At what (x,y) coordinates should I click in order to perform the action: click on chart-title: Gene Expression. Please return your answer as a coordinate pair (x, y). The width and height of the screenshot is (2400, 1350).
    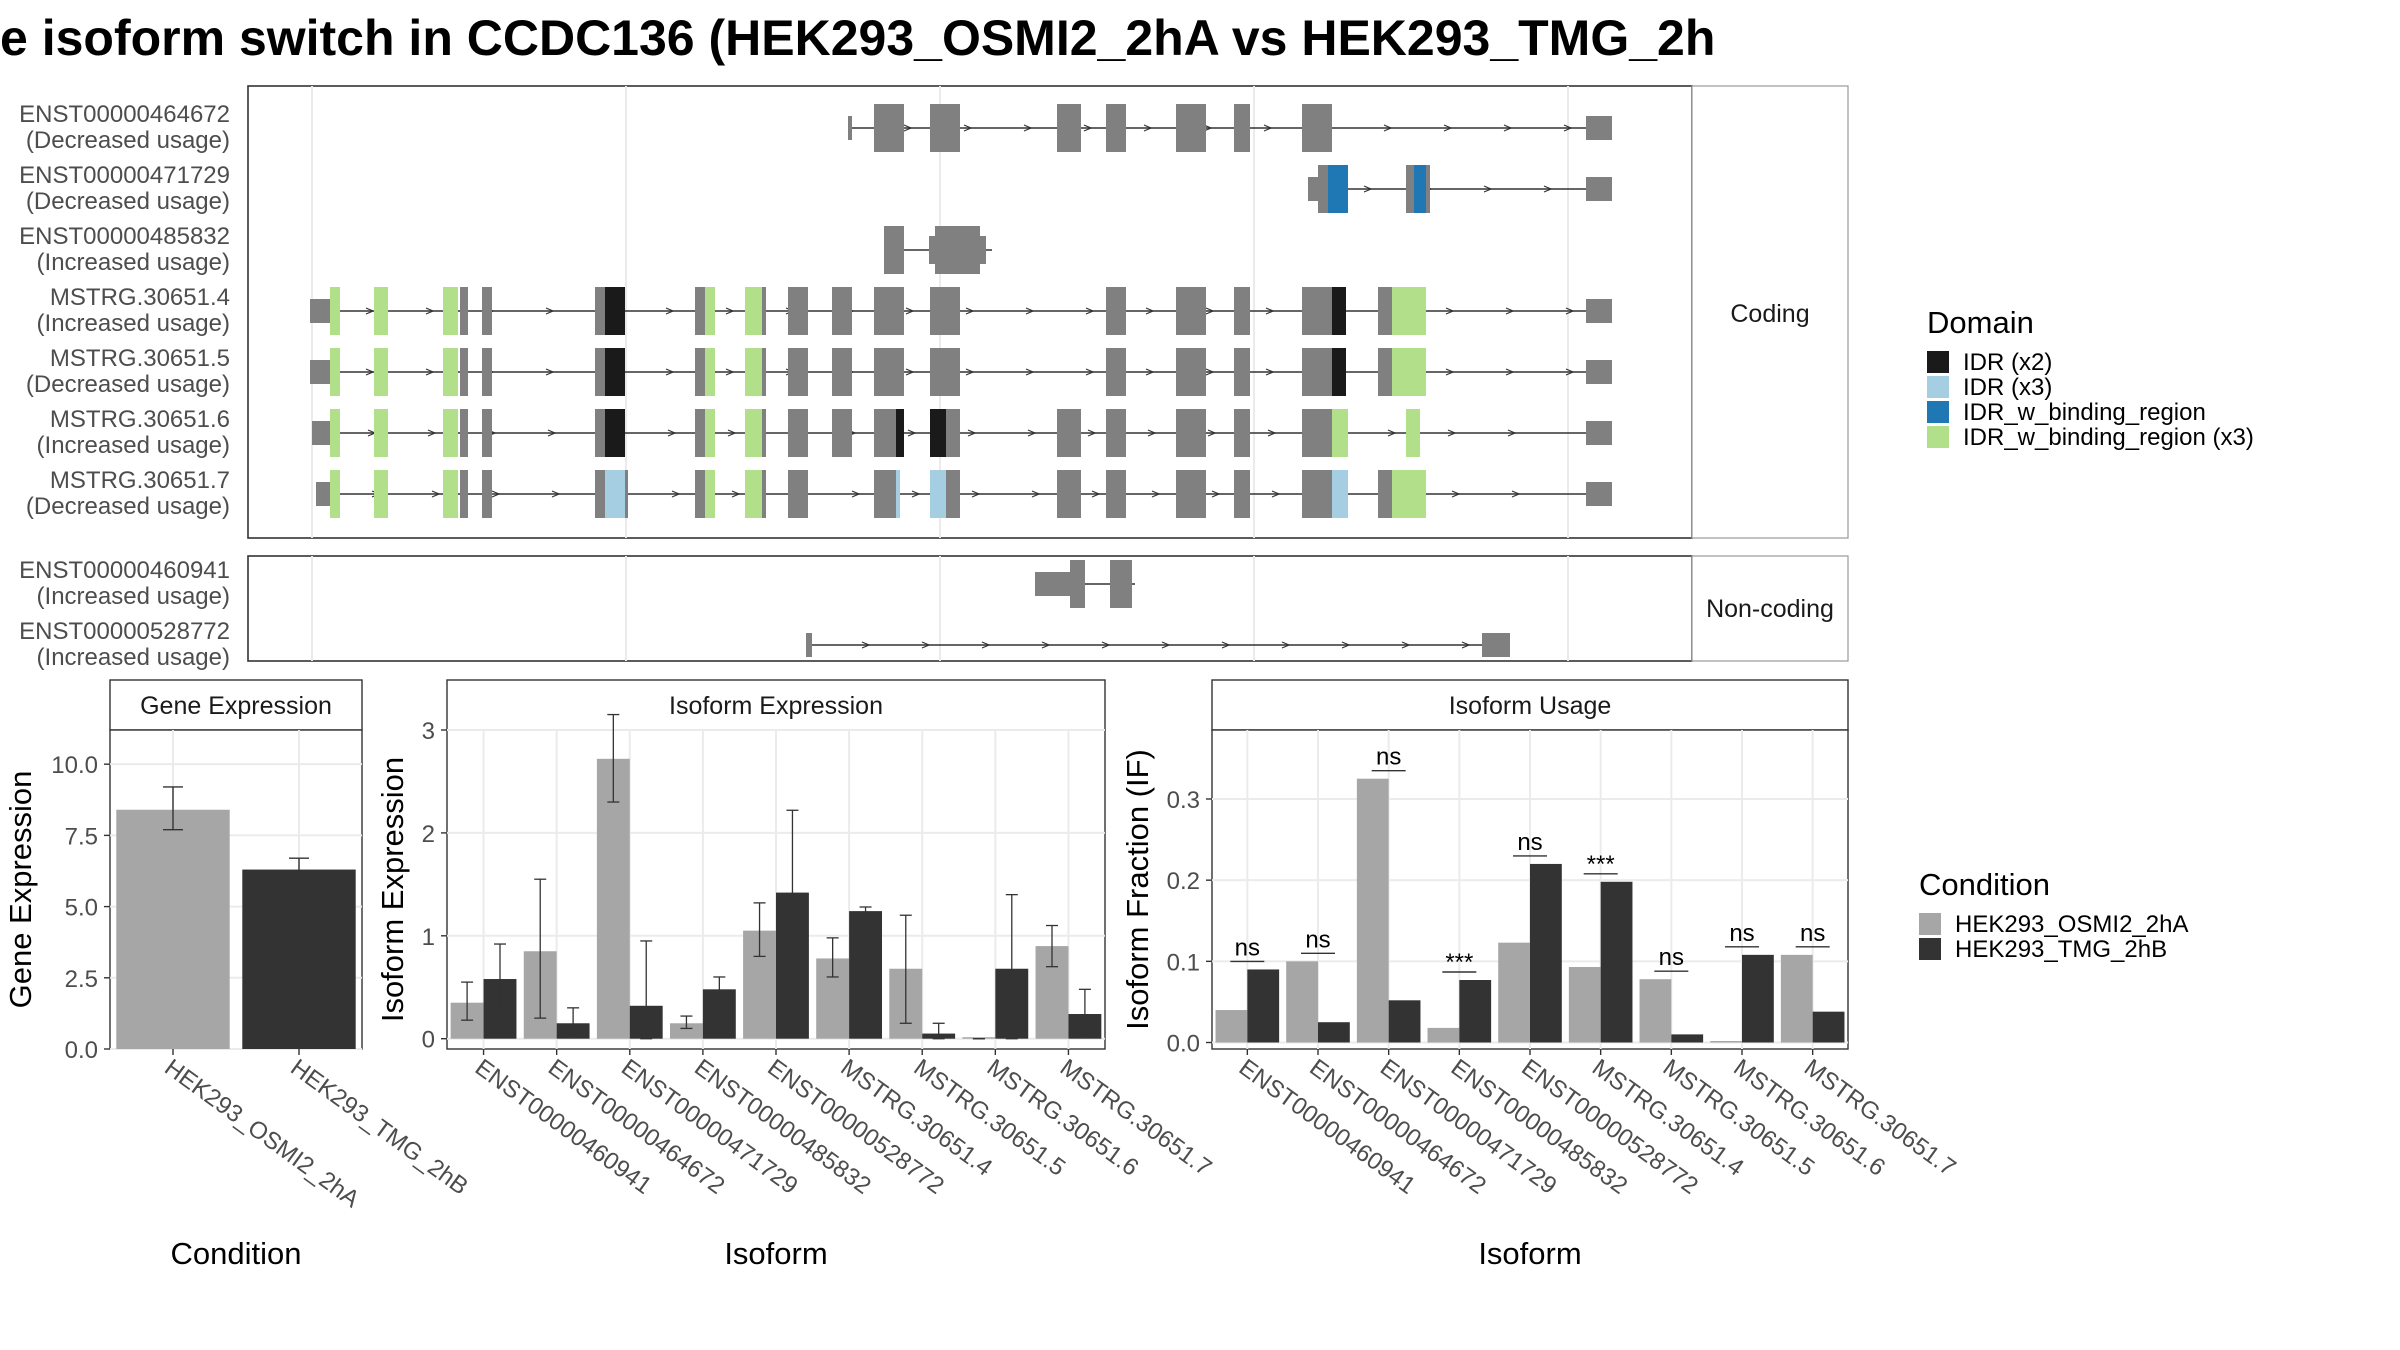
    Looking at the image, I should click on (236, 706).